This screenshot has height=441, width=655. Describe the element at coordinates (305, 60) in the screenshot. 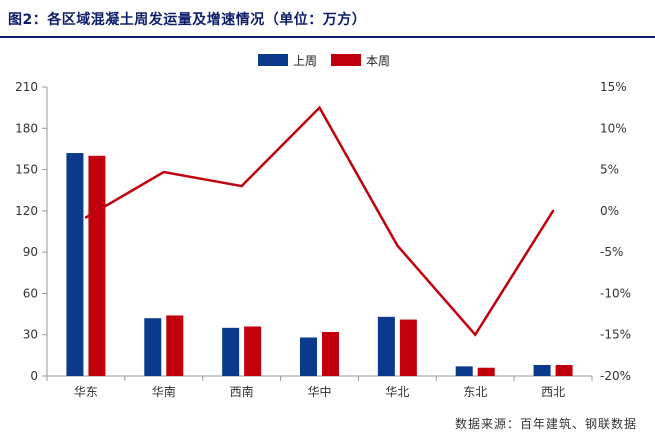

I see `legend-label-prev-week: 上周` at that location.